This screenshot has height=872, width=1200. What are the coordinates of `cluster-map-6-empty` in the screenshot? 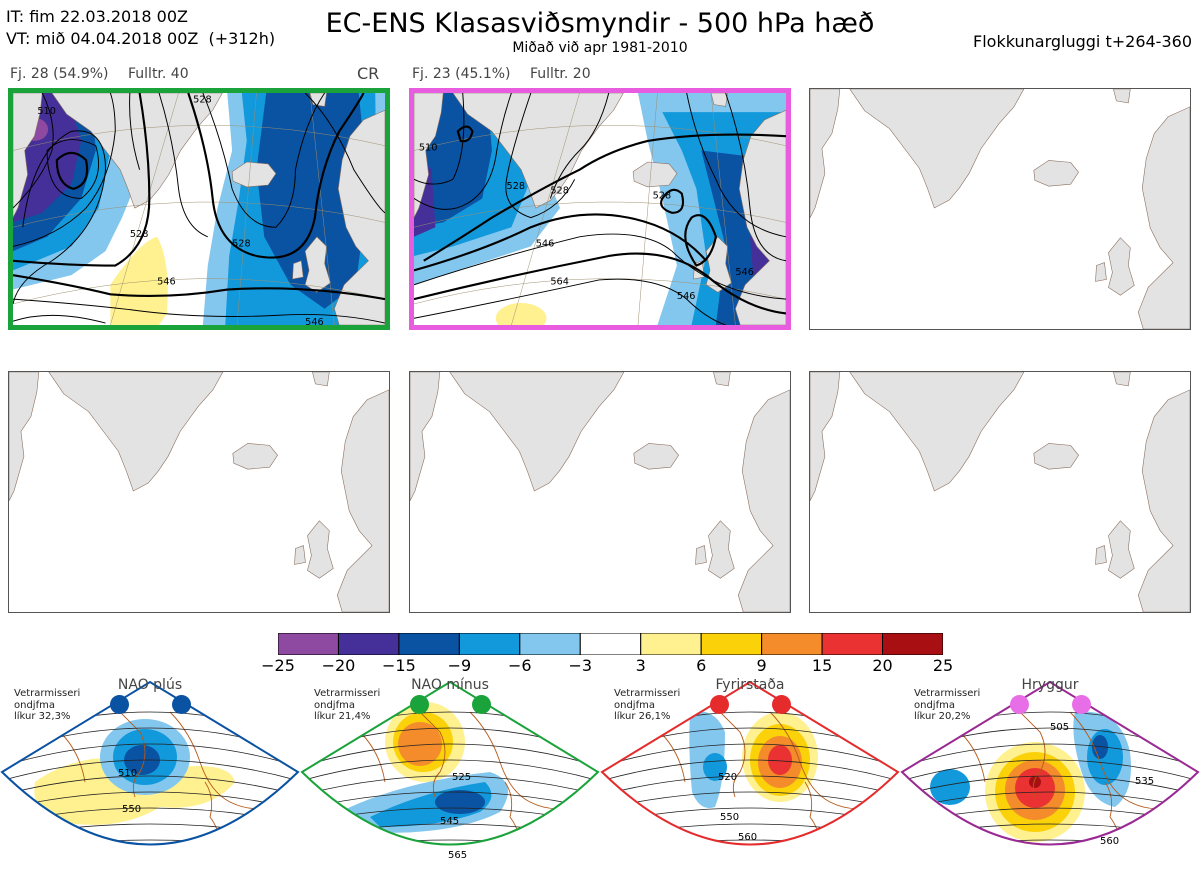 It's located at (1000, 492).